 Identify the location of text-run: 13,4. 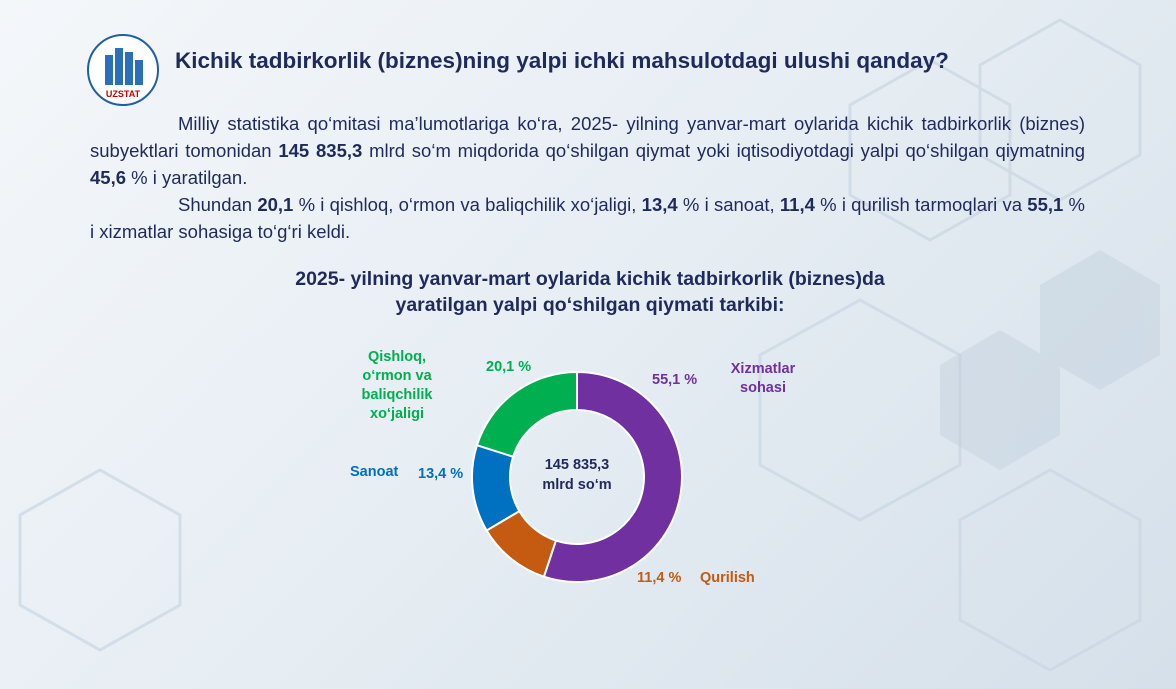
(659, 204).